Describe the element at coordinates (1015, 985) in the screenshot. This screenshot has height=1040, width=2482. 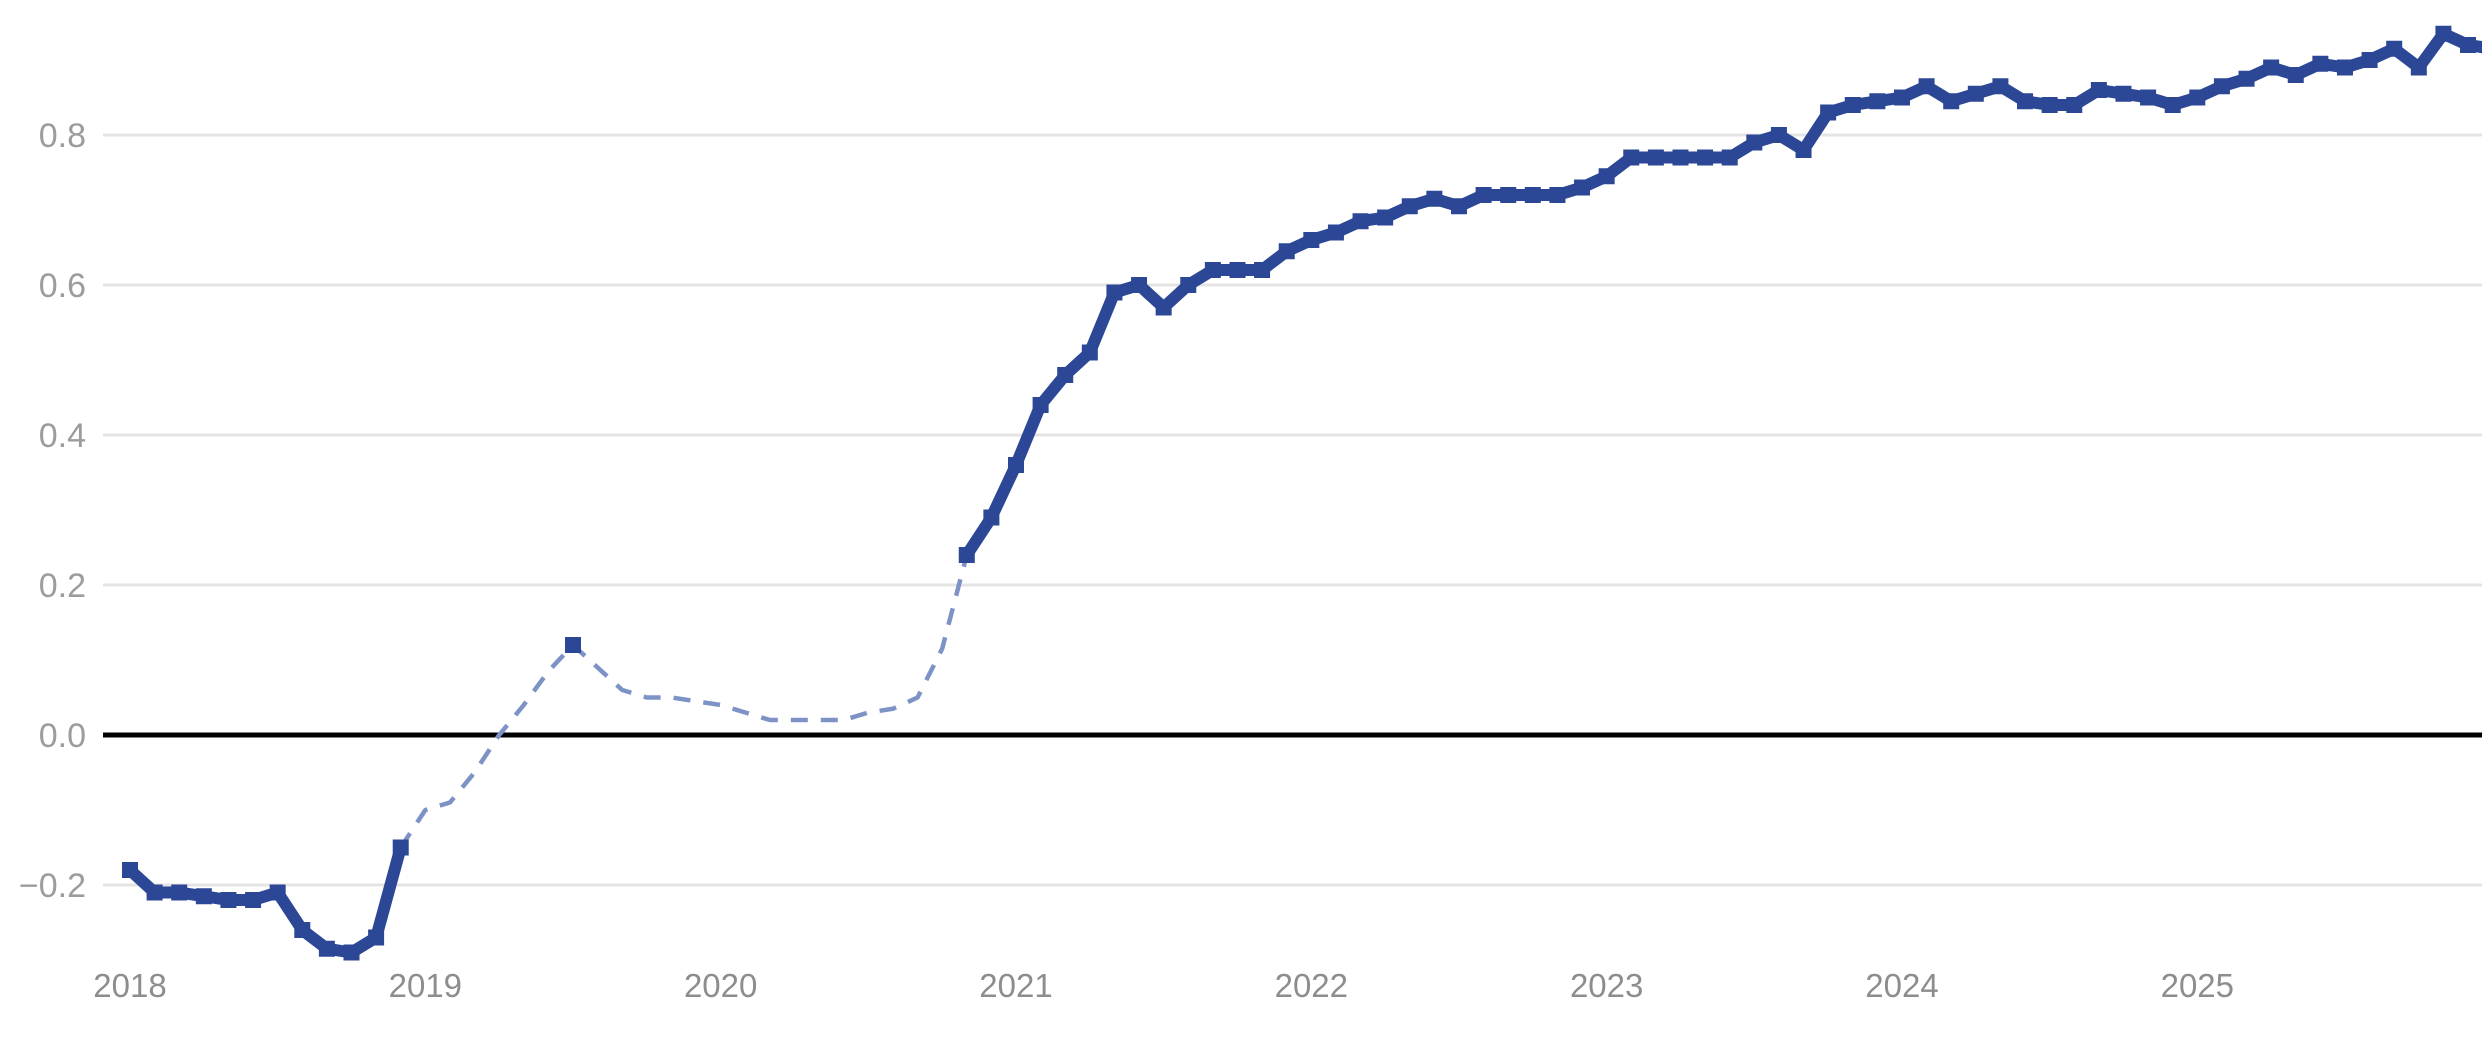
I see `x-tick-label: 2021` at that location.